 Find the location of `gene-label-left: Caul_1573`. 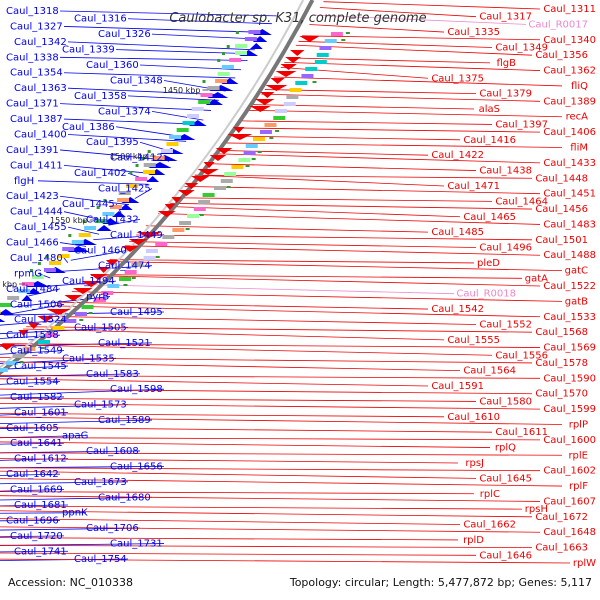

gene-label-left: Caul_1573 is located at coordinates (100, 405).